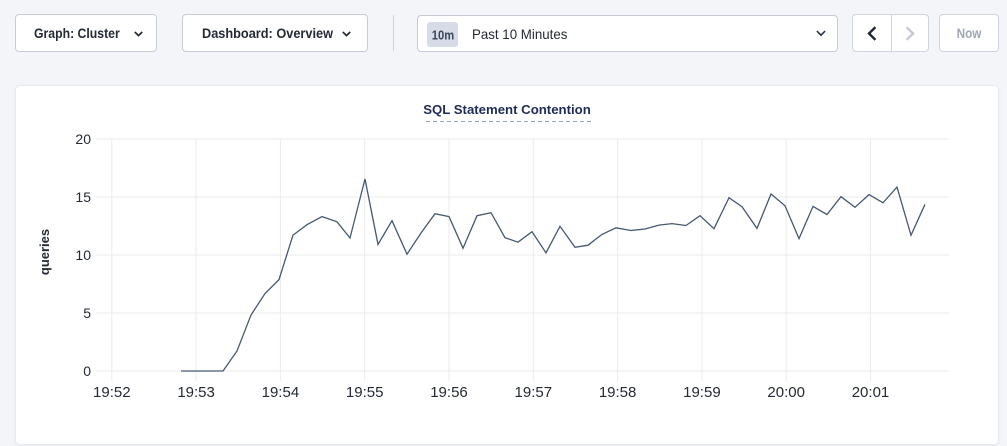  I want to click on svg-text: 0, so click(87, 371).